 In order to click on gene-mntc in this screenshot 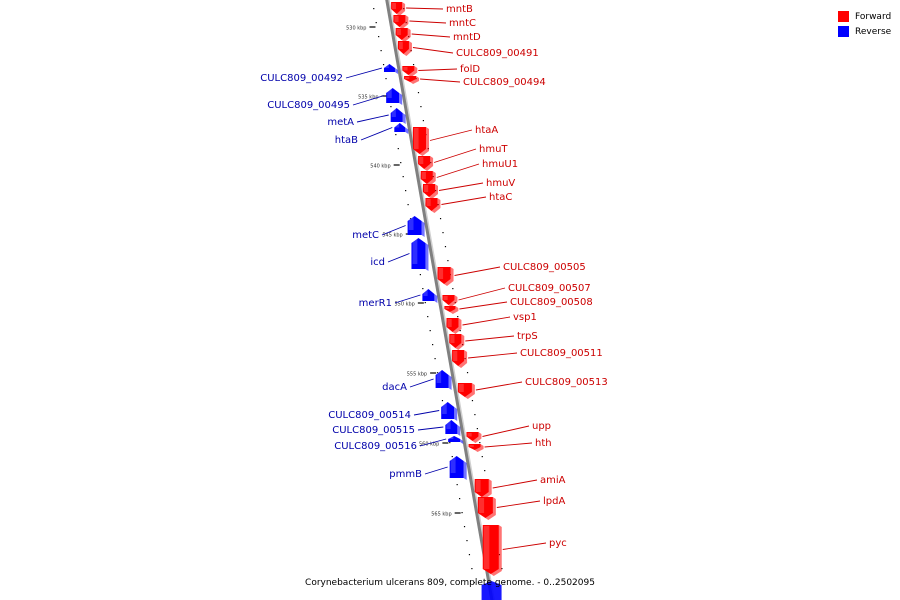, I will do `click(401, 22)`.